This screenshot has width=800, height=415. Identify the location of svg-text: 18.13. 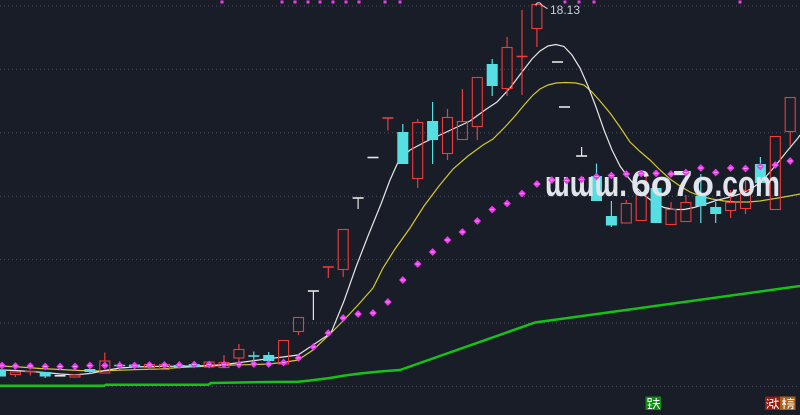
(565, 10).